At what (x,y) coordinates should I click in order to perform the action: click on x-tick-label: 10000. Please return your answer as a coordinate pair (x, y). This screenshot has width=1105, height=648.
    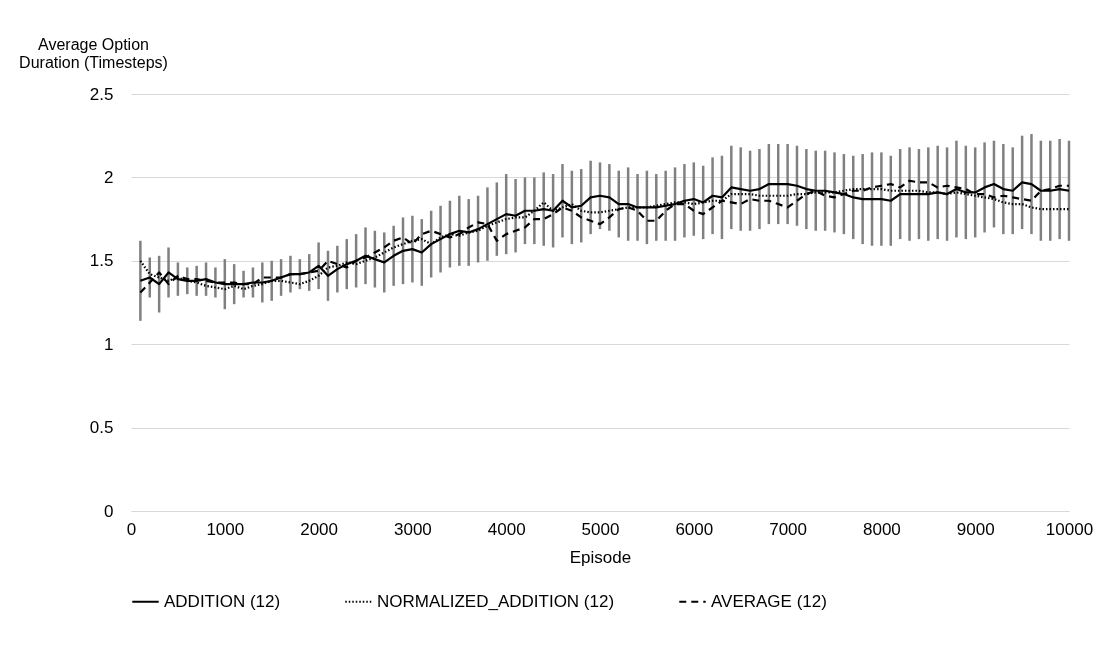
    Looking at the image, I should click on (1069, 529).